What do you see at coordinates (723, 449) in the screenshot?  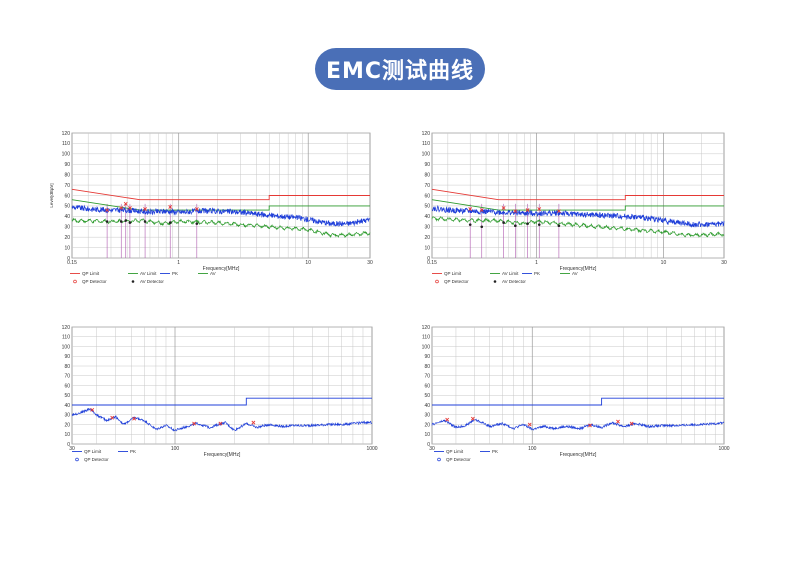 I see `x-tick-label: 1000` at bounding box center [723, 449].